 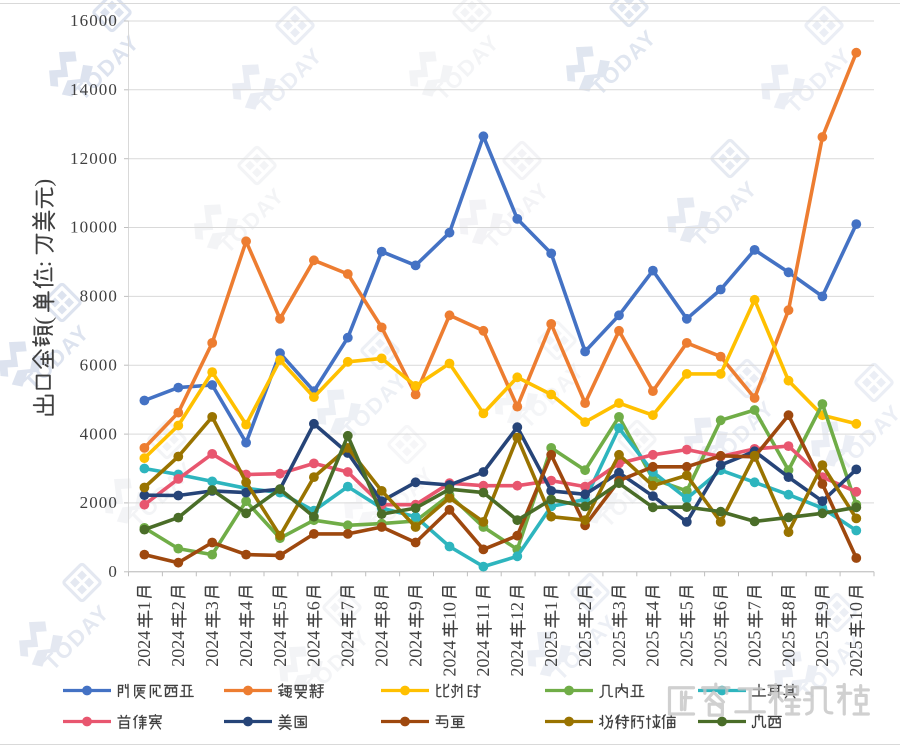 What do you see at coordinates (94, 89) in the screenshot?
I see `svg-text: 14000` at bounding box center [94, 89].